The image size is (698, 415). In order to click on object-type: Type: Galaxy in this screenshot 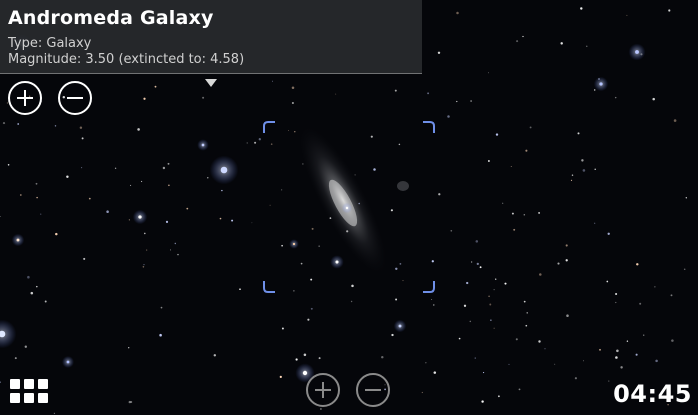, I will do `click(50, 43)`.